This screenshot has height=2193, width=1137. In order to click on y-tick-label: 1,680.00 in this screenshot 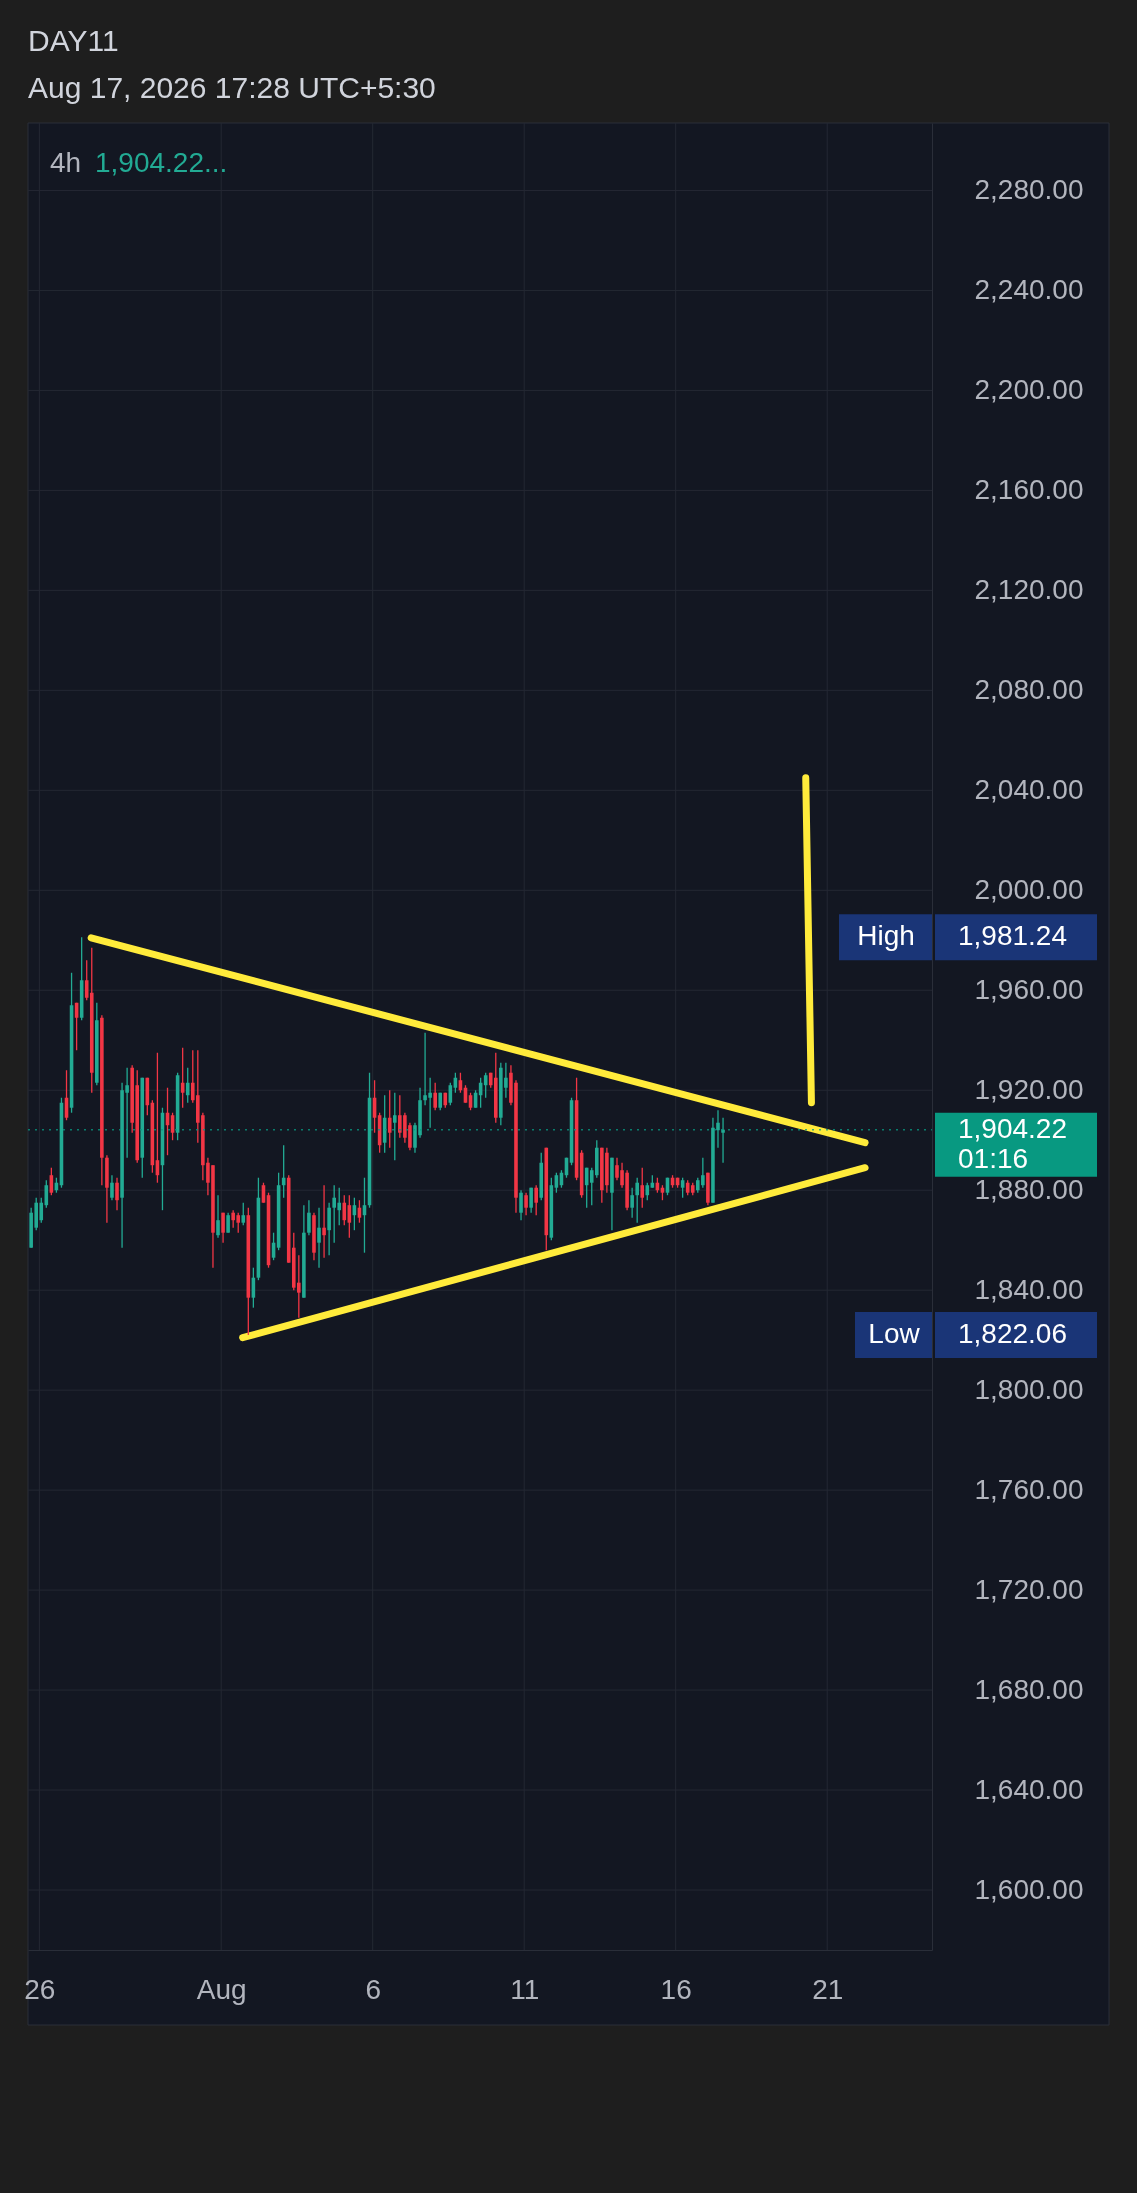, I will do `click(1029, 1689)`.